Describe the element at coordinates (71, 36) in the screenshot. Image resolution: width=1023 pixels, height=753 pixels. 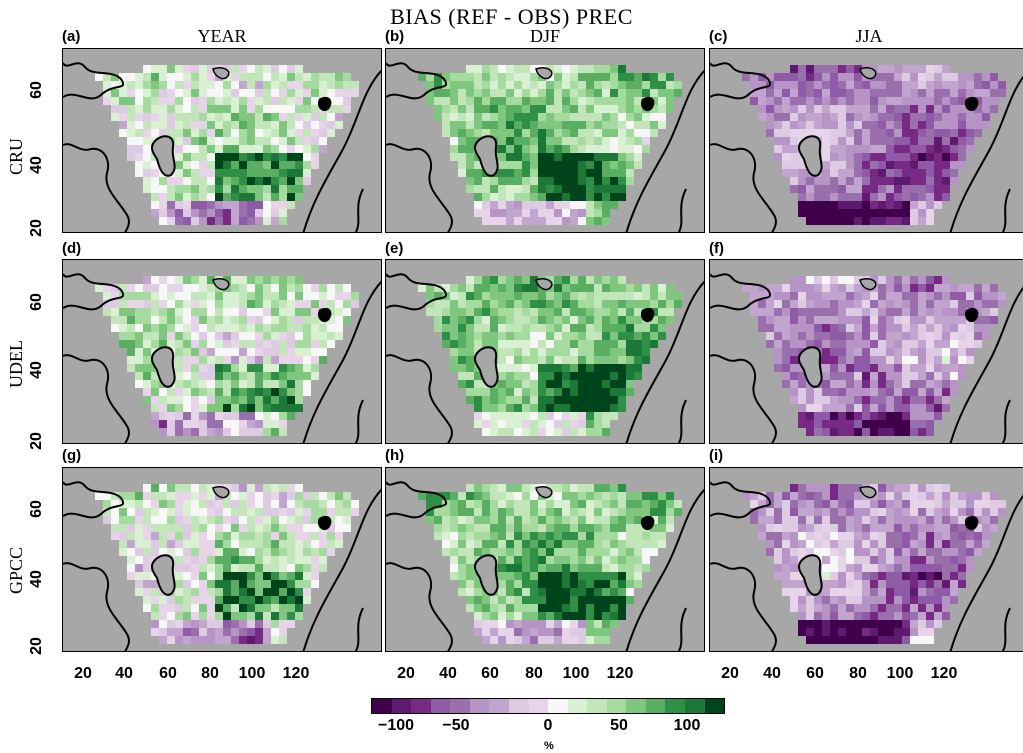
I see `panel-label-a: (a)` at that location.